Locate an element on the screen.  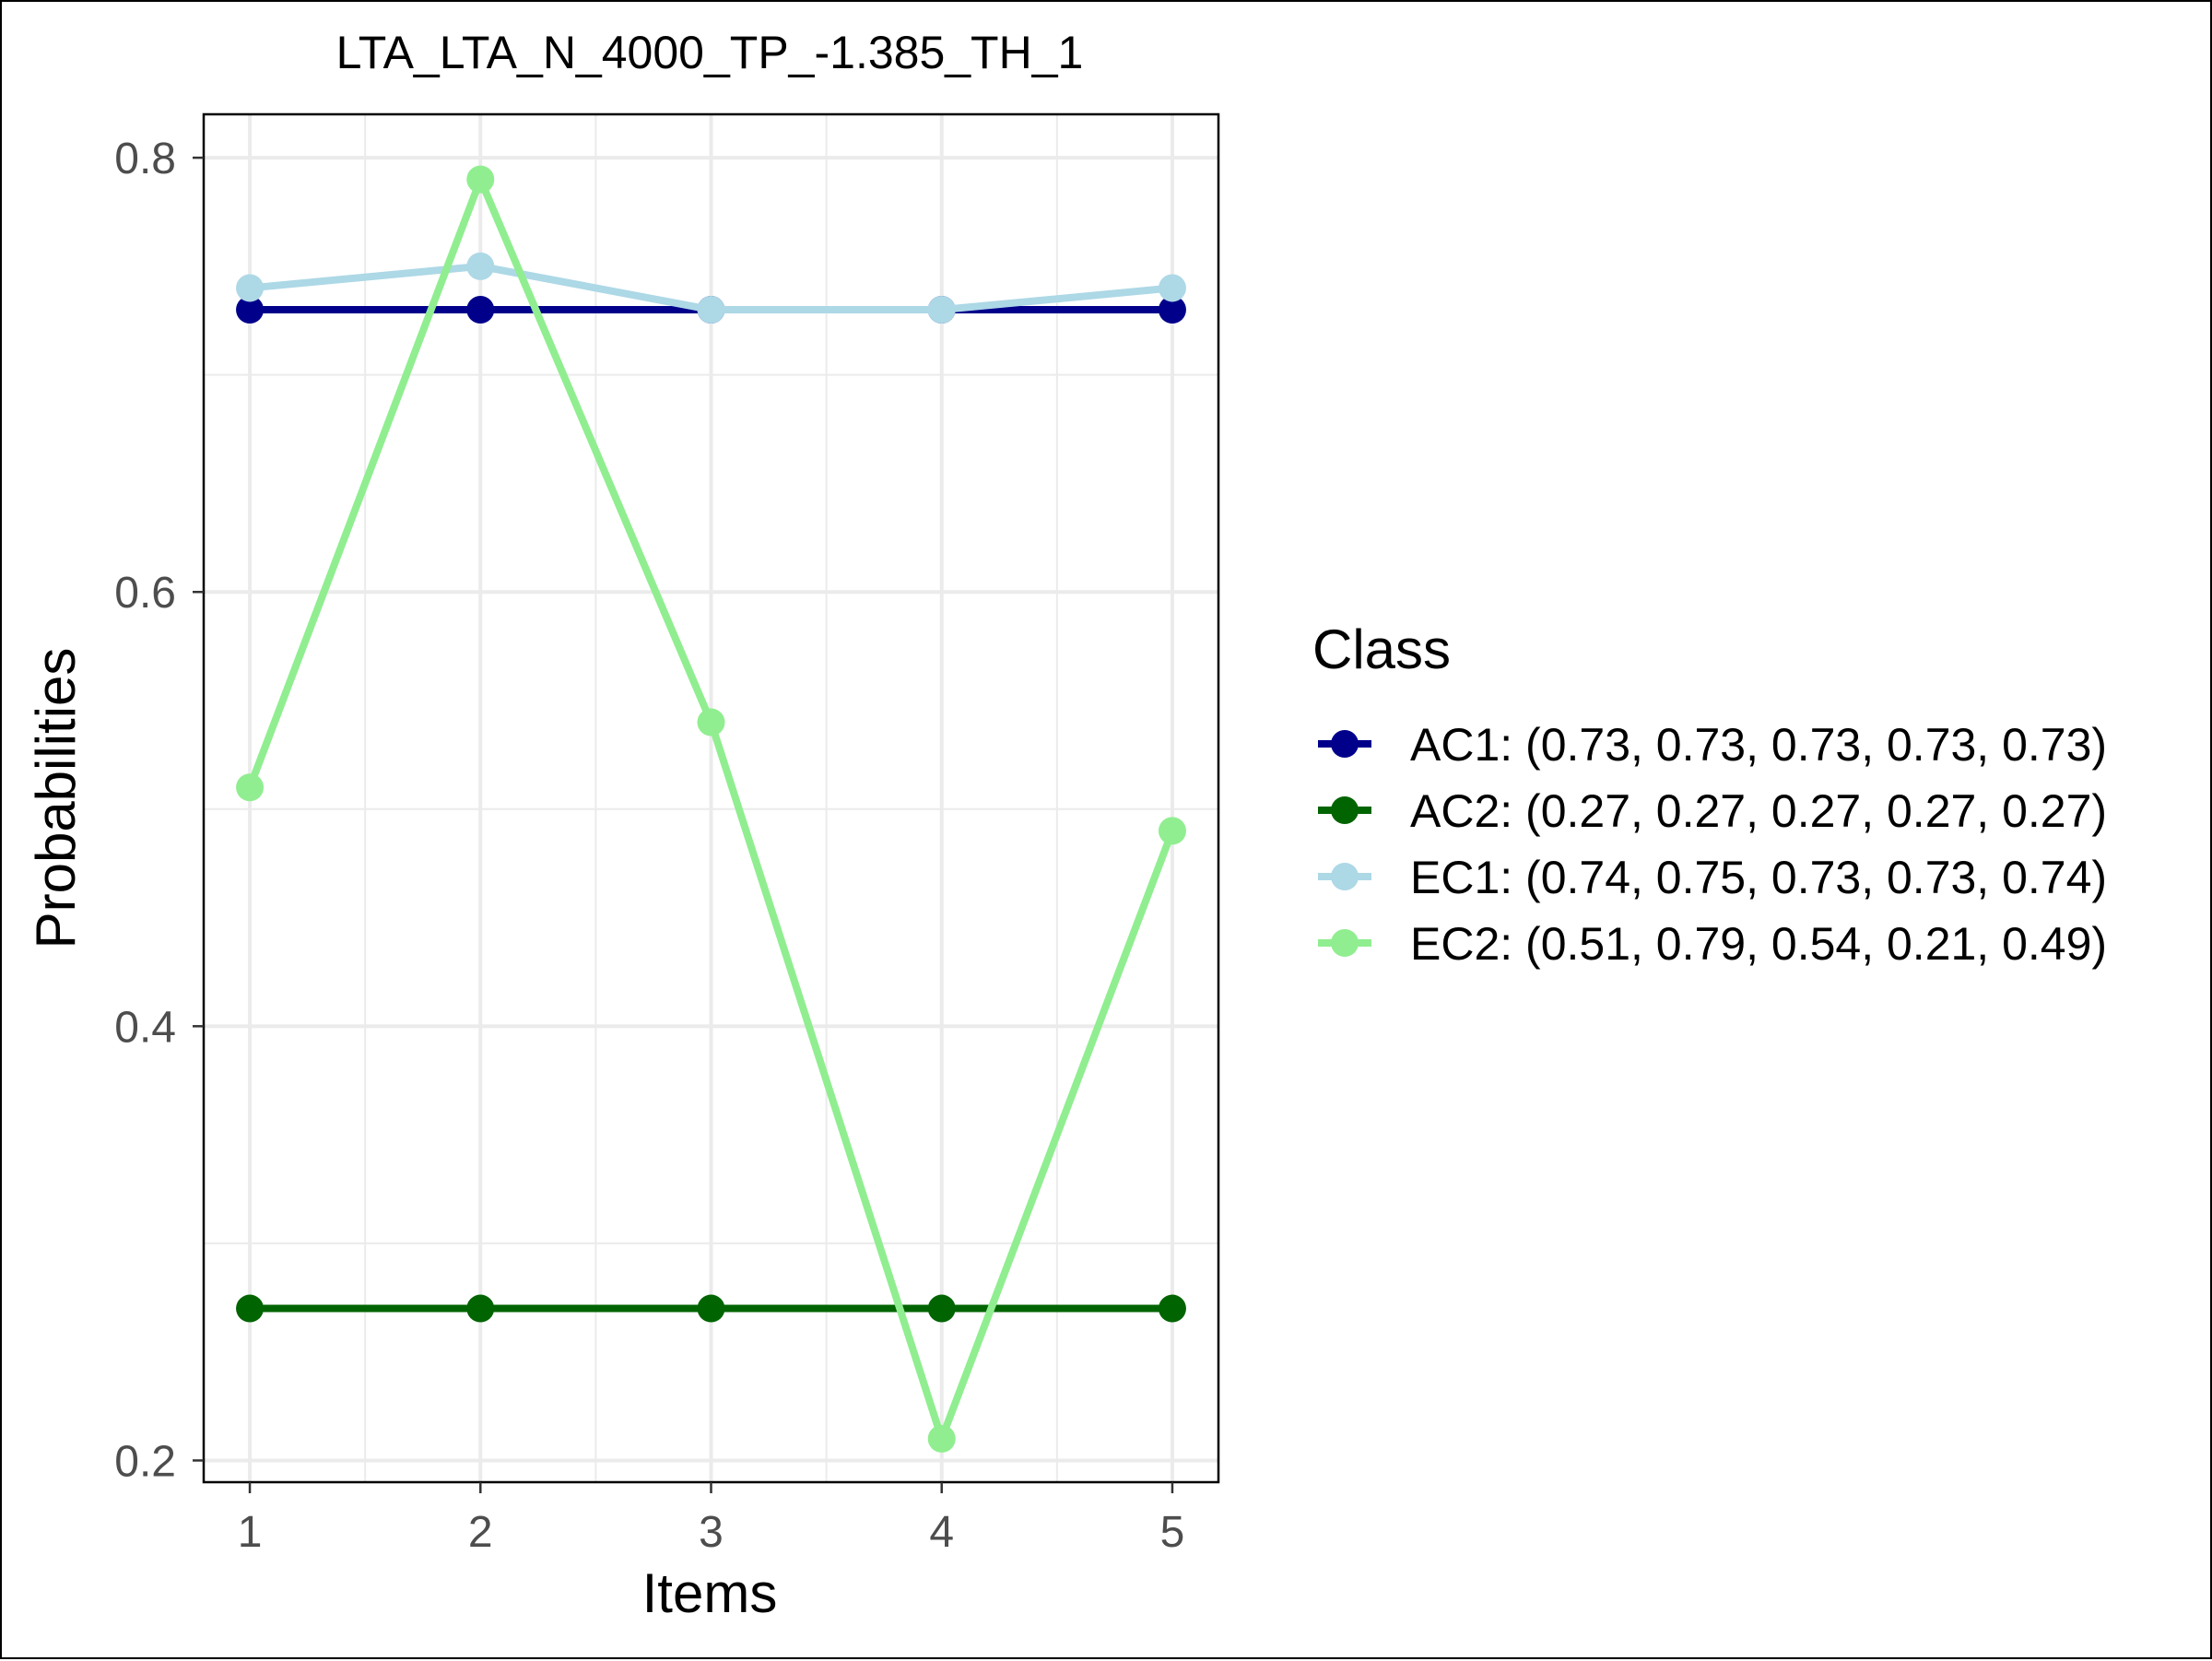
y-axis-label: Probabilities is located at coordinates (56, 798).